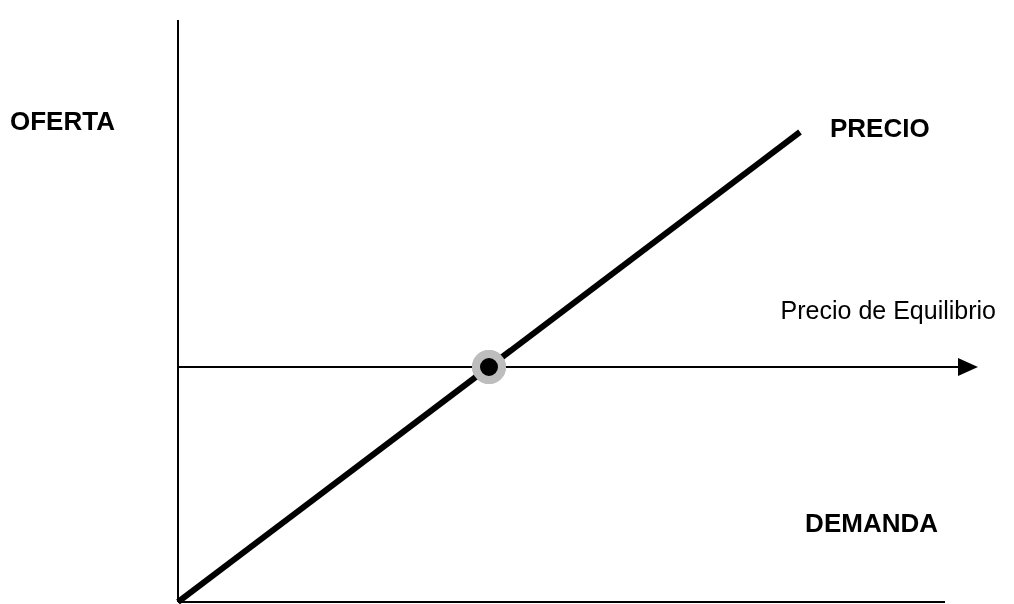  Describe the element at coordinates (880, 128) in the screenshot. I see `series-label: PRECIO` at that location.